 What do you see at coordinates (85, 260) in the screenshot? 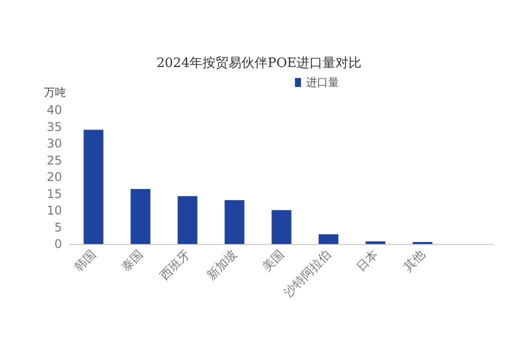
I see `x-tick-label: 韩国` at bounding box center [85, 260].